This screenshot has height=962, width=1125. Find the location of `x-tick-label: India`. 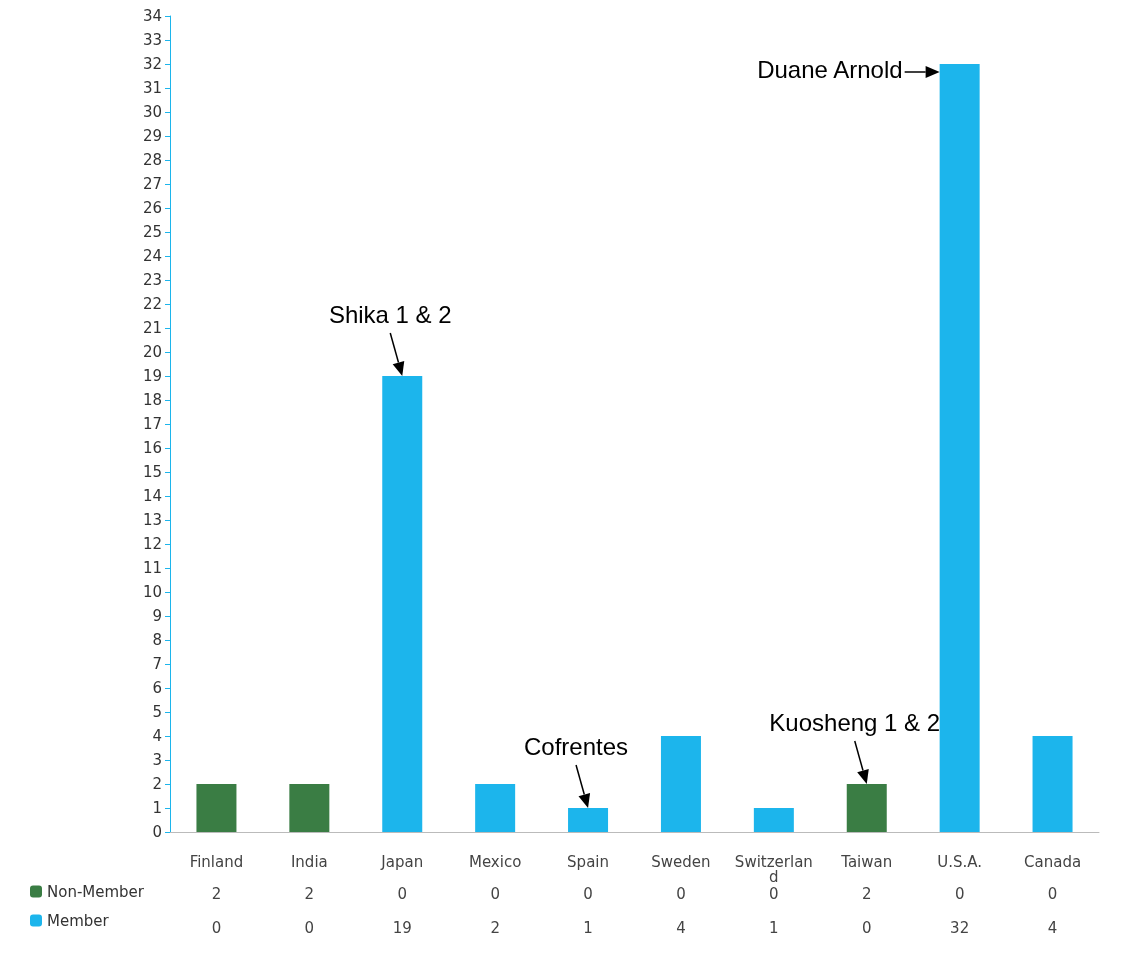

x-tick-label: India is located at coordinates (309, 861).